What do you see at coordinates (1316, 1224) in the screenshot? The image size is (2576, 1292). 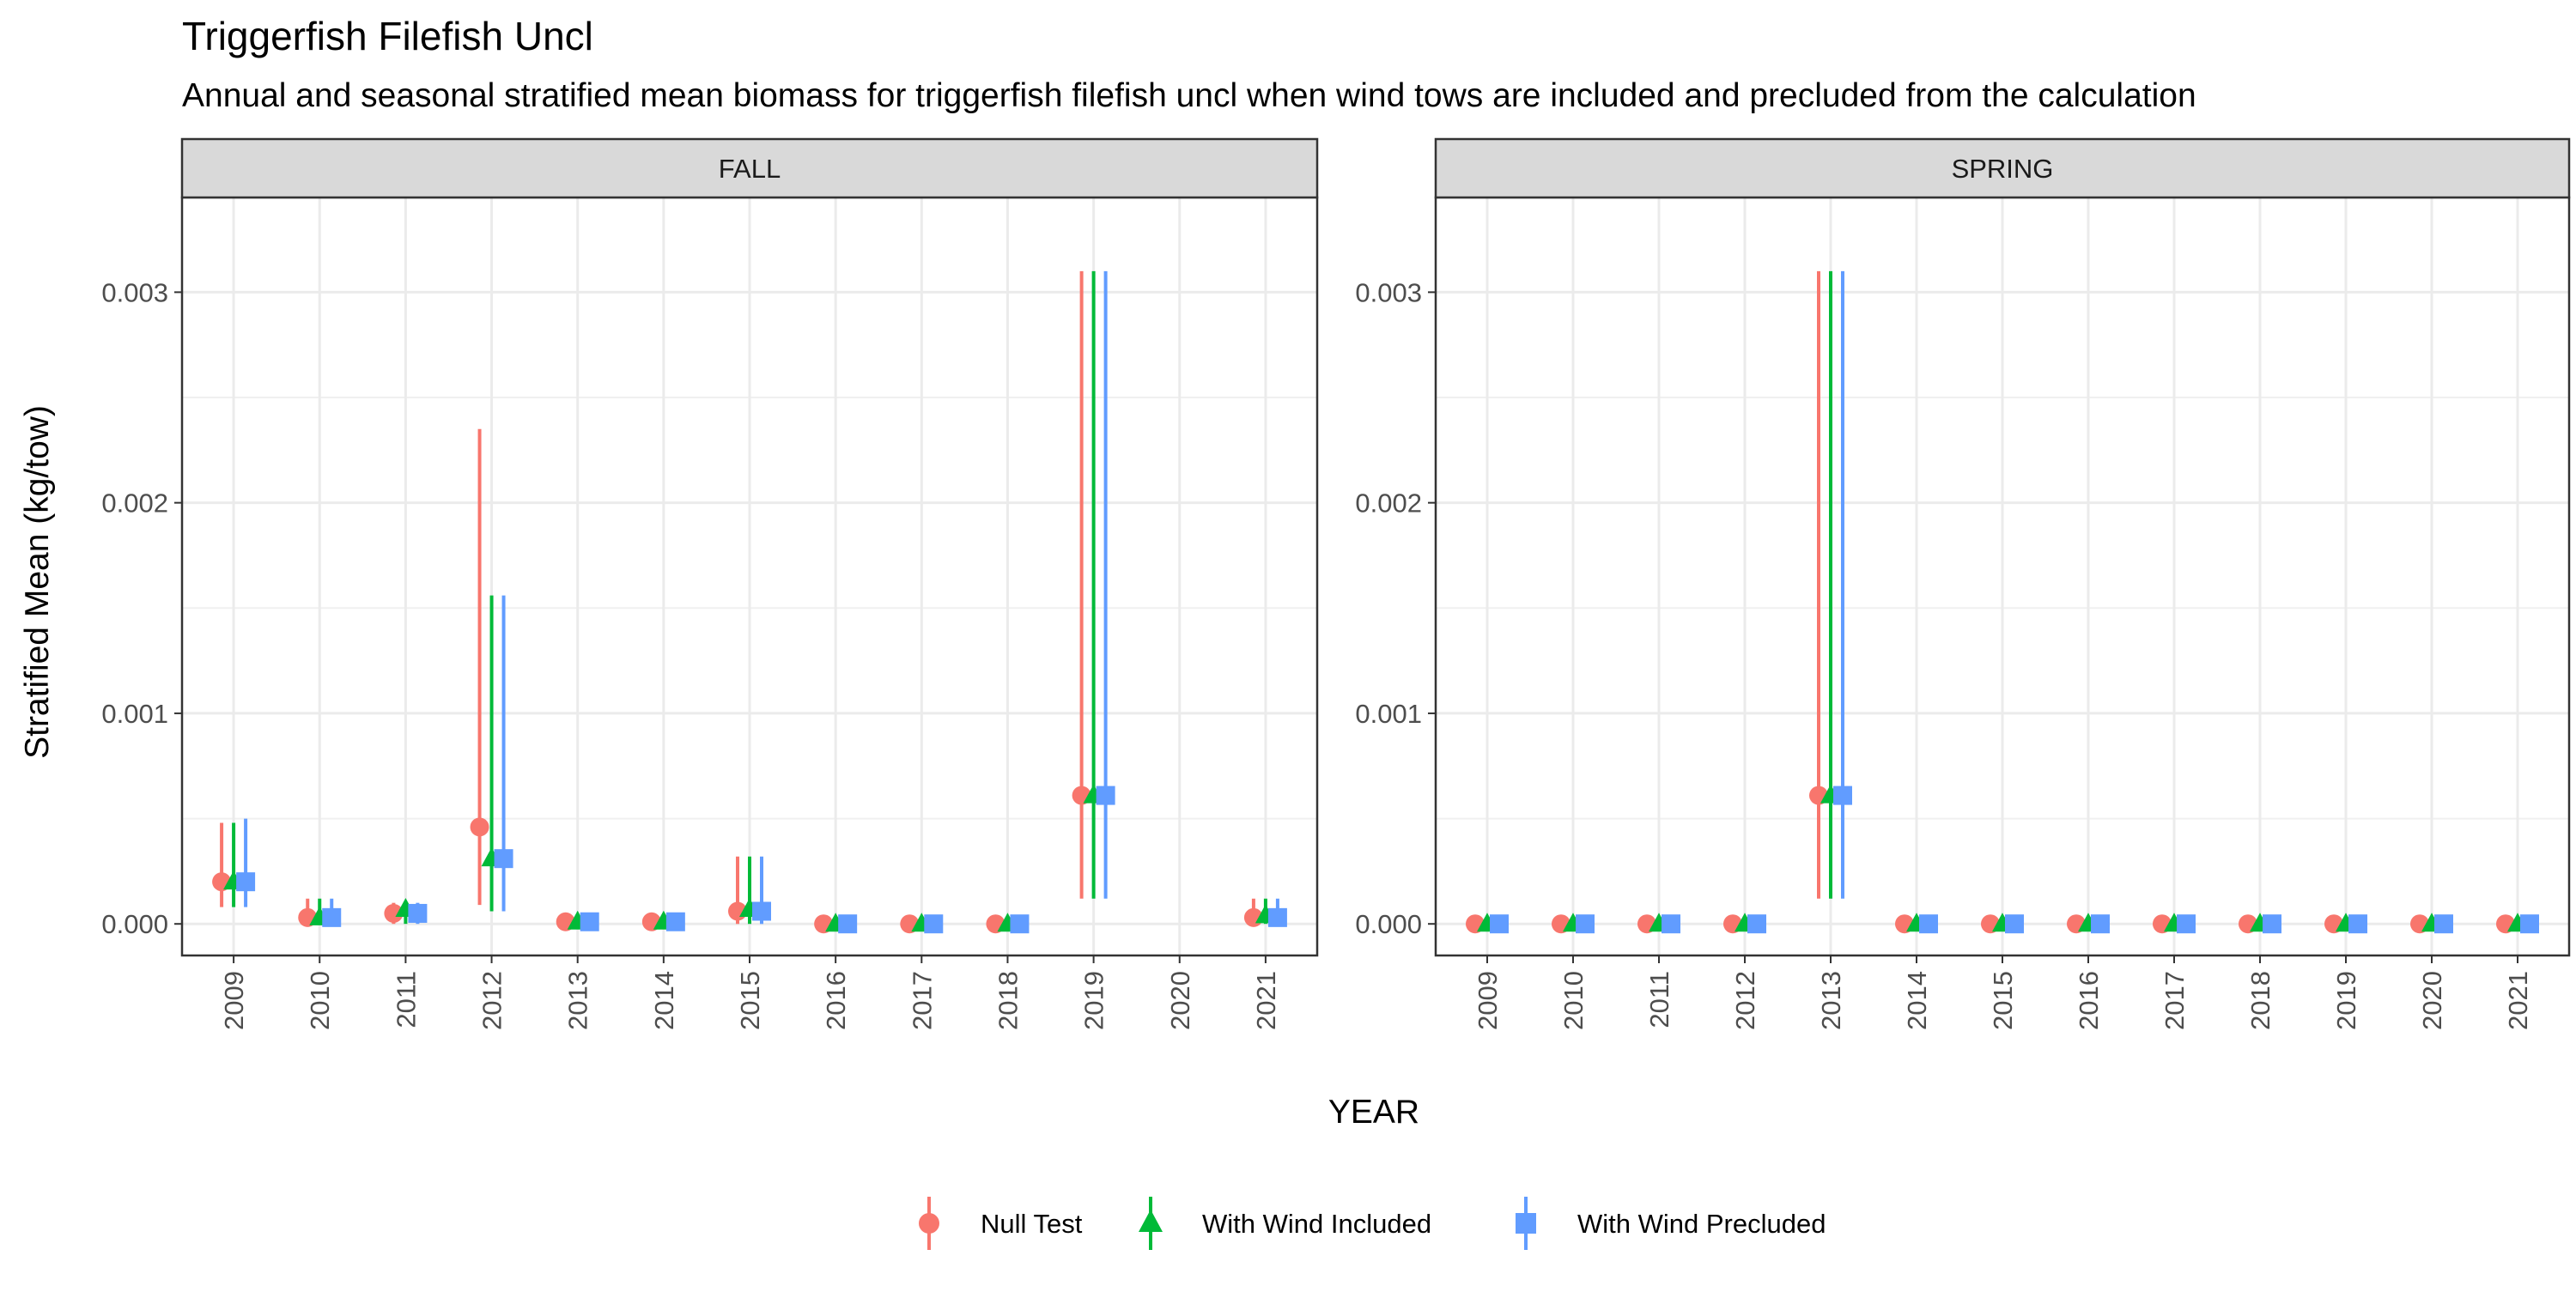 I see `legend-label: With Wind Included` at bounding box center [1316, 1224].